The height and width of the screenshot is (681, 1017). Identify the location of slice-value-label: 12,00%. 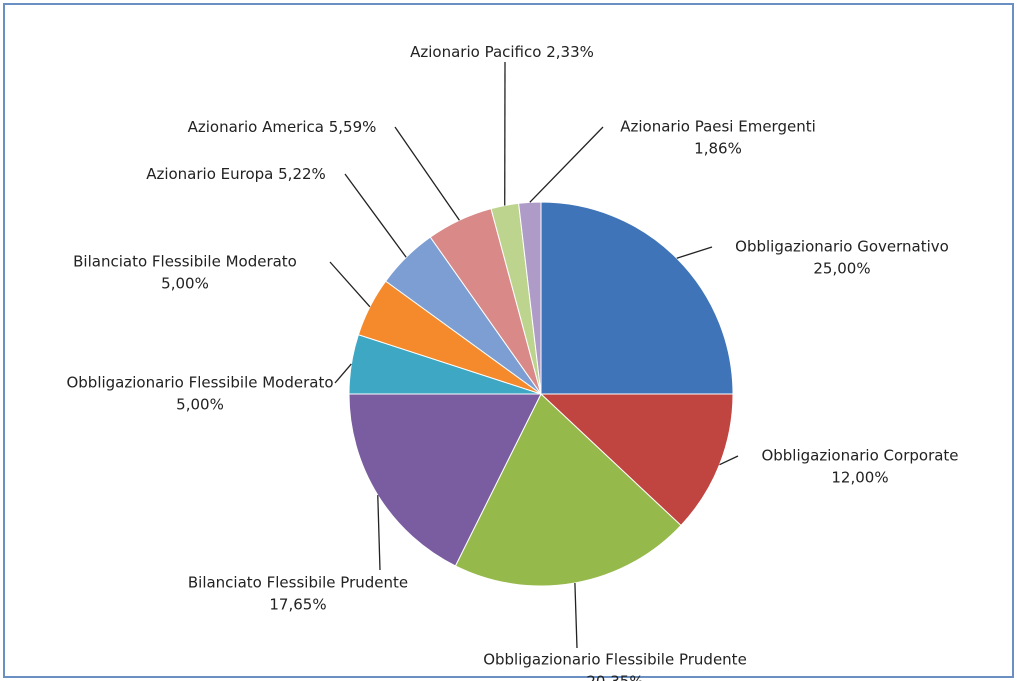
(859, 478).